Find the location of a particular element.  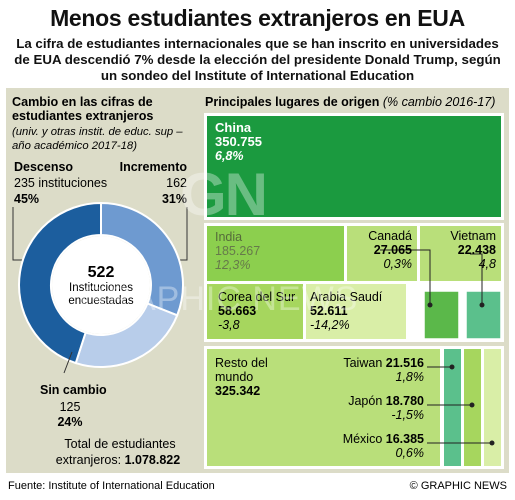

mexico-value: 16.385 is located at coordinates (404, 439).